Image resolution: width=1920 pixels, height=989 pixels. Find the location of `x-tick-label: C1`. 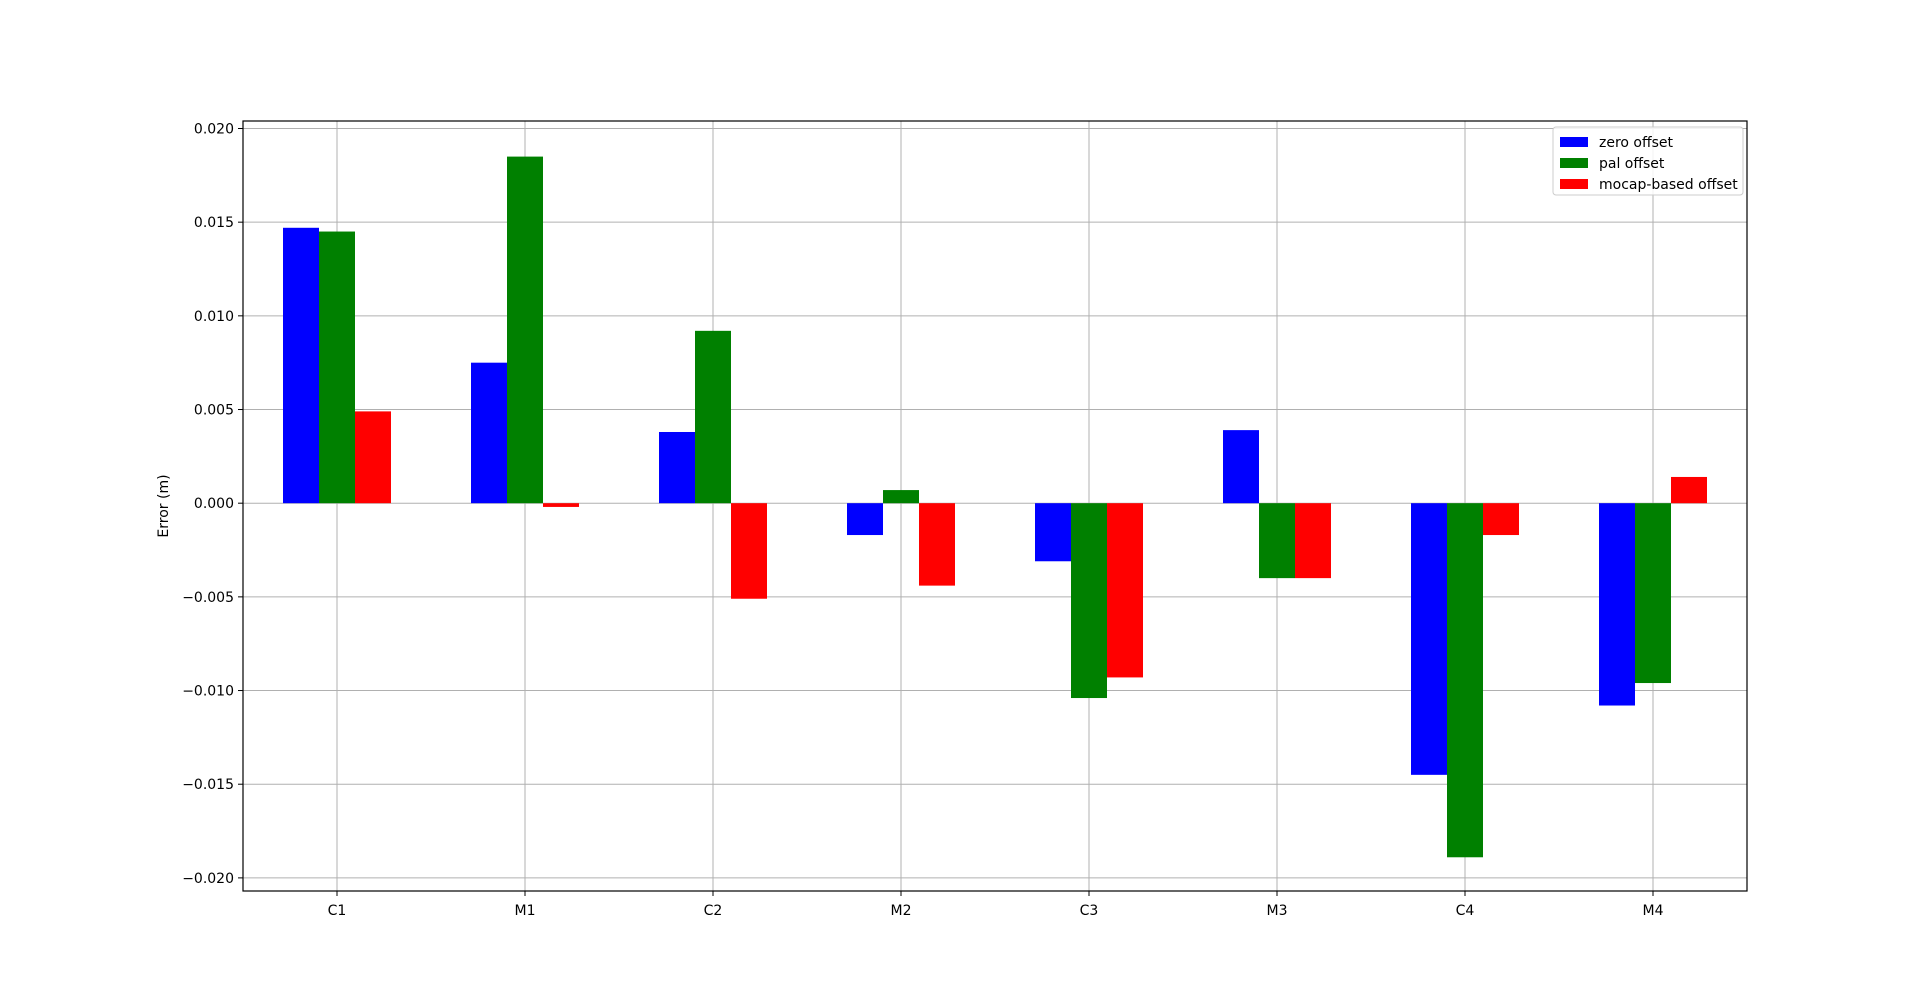

x-tick-label: C1 is located at coordinates (337, 911).